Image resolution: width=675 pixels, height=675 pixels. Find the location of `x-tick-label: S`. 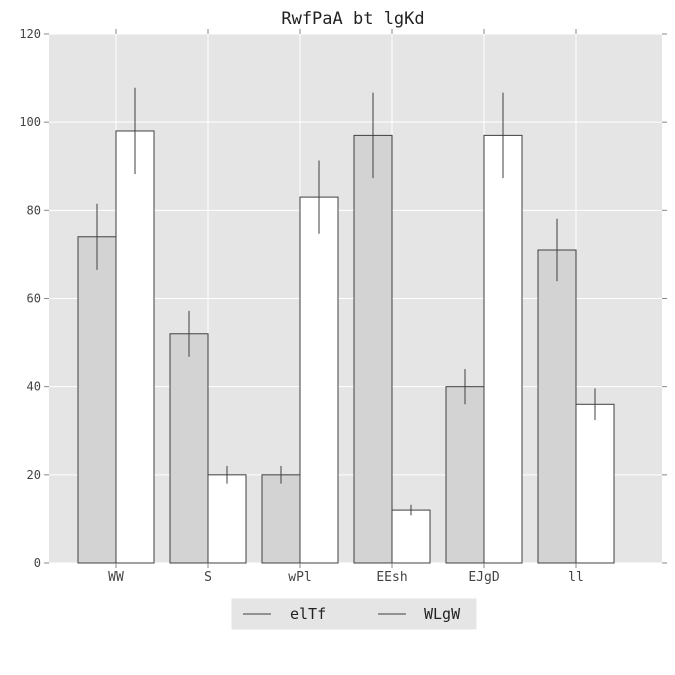

x-tick-label: S is located at coordinates (208, 577).